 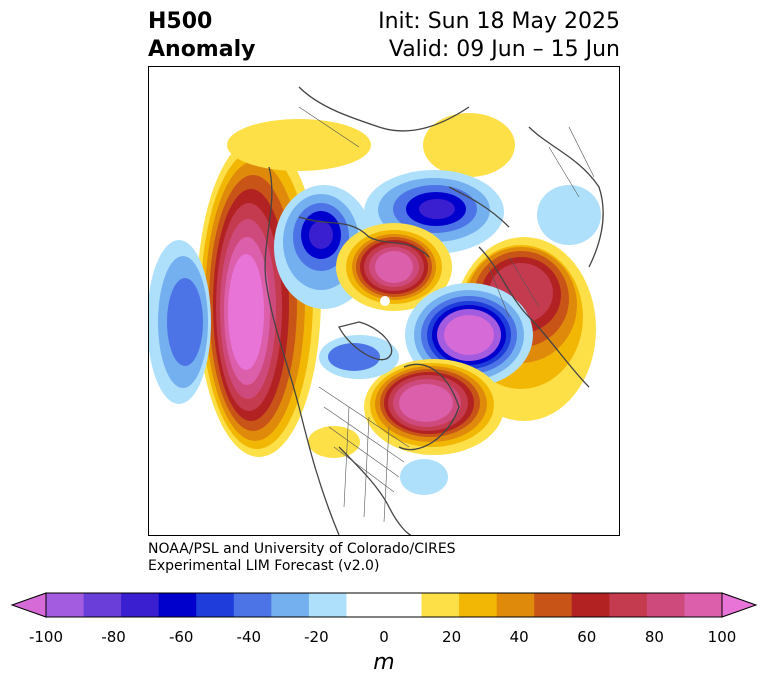 I want to click on field-label: Anomaly, so click(x=202, y=49).